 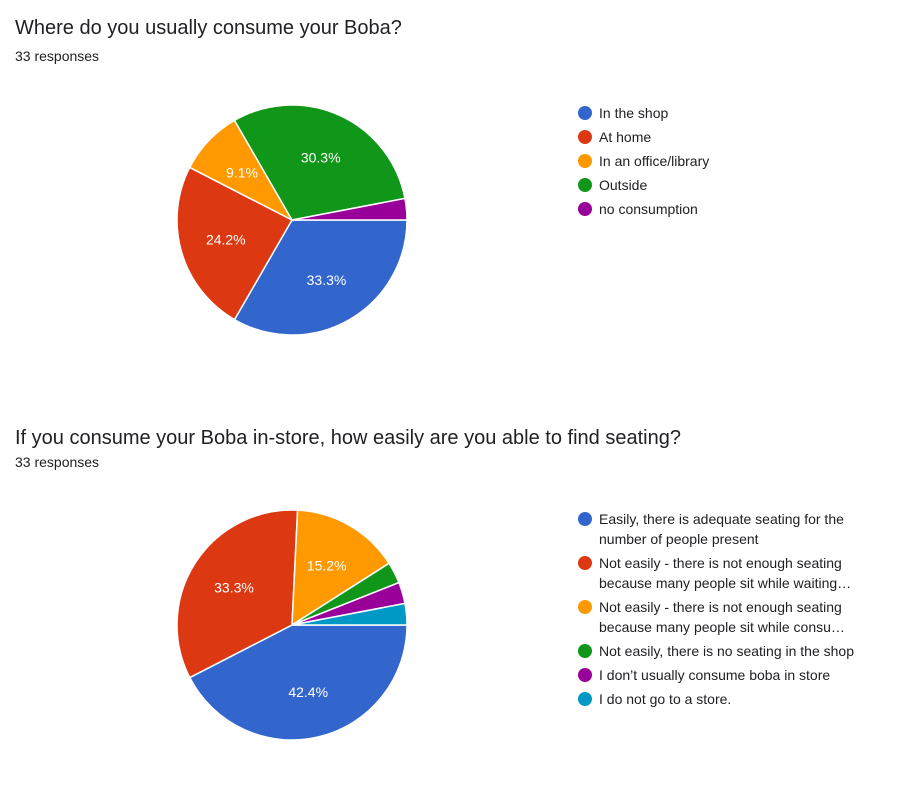 I want to click on pie-chart: 33.3% 24.2% 9.1% 30.3%, so click(x=292, y=220).